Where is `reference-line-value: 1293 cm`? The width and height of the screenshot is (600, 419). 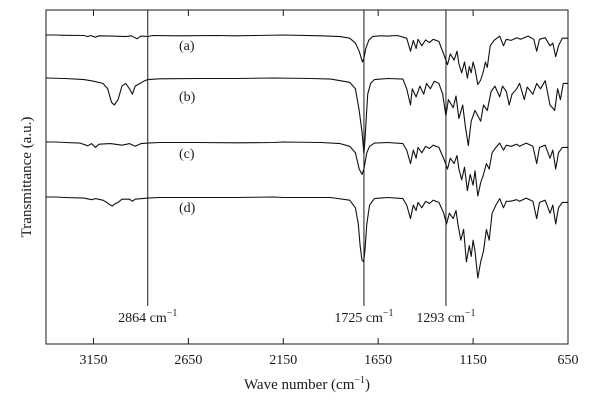 reference-line-value: 1293 cm is located at coordinates (440, 318).